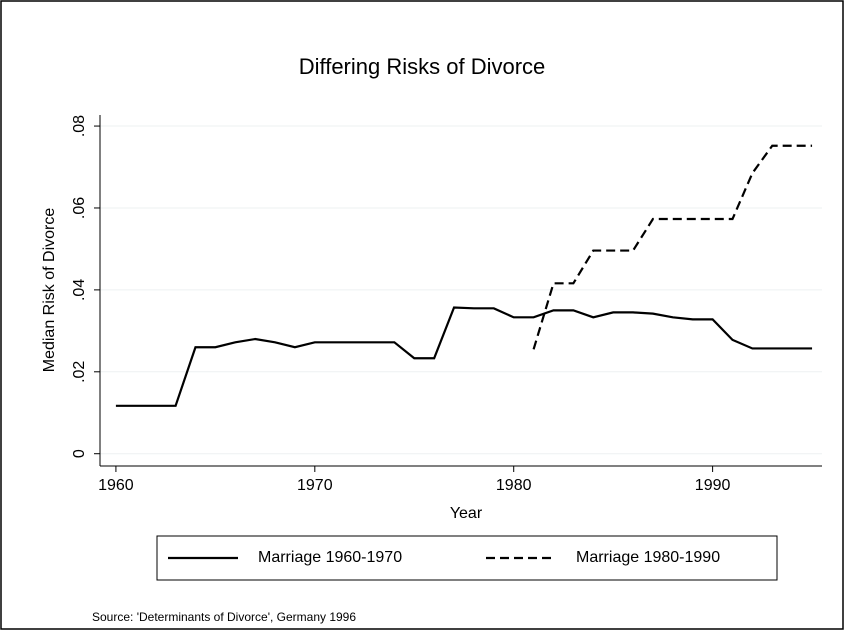  I want to click on y-tick-label: .02, so click(79, 372).